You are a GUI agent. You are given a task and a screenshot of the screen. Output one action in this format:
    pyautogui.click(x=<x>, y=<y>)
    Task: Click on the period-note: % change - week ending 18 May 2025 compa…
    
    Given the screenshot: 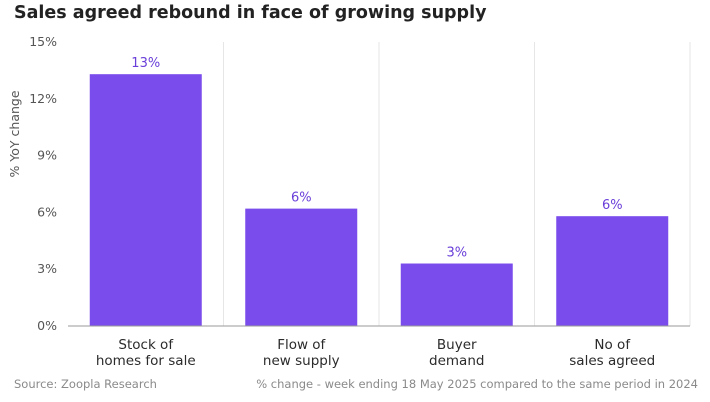 What is the action you would take?
    pyautogui.click(x=477, y=384)
    